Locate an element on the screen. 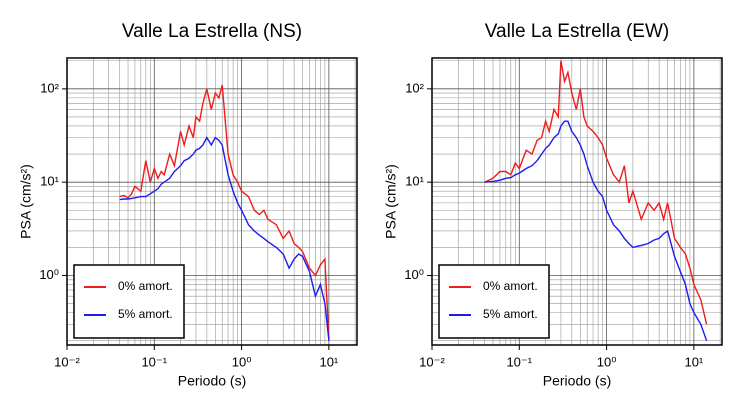 Image resolution: width=730 pixels, height=400 pixels. chart-title: Valle La Estrella (NS) is located at coordinates (212, 31).